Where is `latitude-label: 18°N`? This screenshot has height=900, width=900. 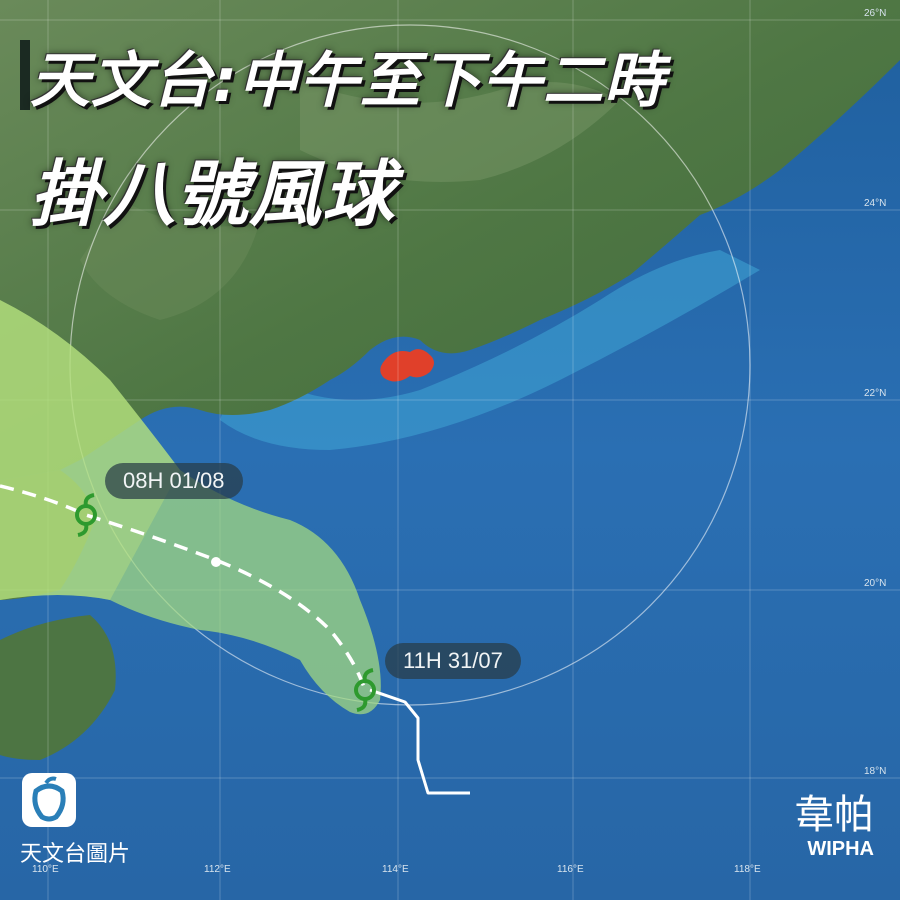 latitude-label: 18°N is located at coordinates (875, 771).